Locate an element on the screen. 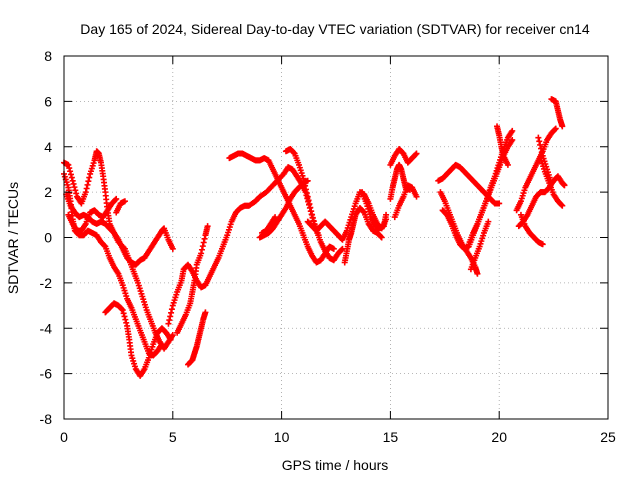 This screenshot has height=480, width=640. y-tick-label: -8 is located at coordinates (46, 419).